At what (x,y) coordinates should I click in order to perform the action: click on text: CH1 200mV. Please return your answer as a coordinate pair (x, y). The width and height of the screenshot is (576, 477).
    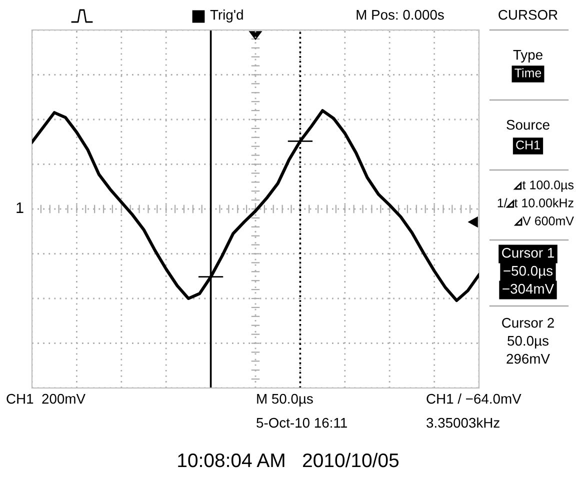
    Looking at the image, I should click on (46, 399).